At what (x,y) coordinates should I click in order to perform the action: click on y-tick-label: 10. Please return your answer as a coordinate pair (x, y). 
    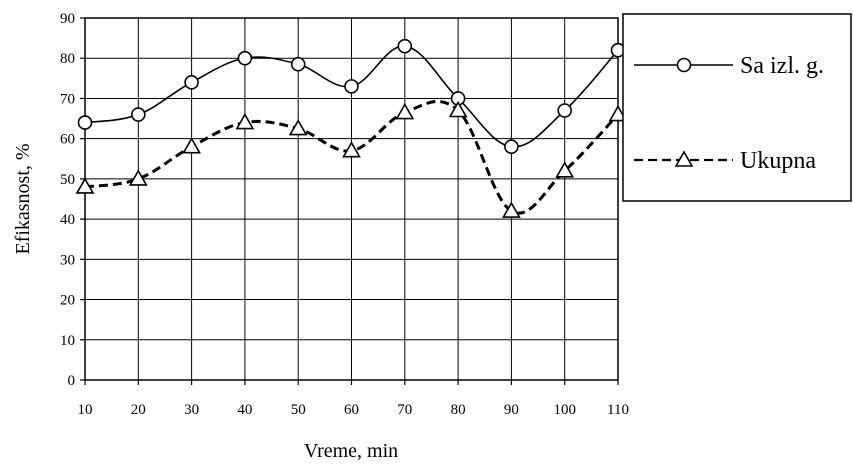
    Looking at the image, I should click on (67, 341).